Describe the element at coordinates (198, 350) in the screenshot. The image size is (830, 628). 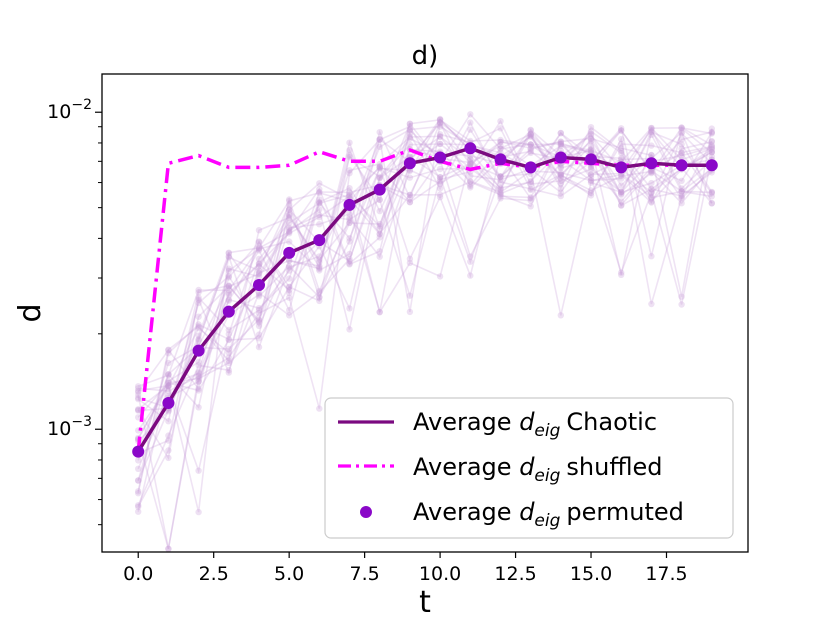
I see `series-permuted-point` at that location.